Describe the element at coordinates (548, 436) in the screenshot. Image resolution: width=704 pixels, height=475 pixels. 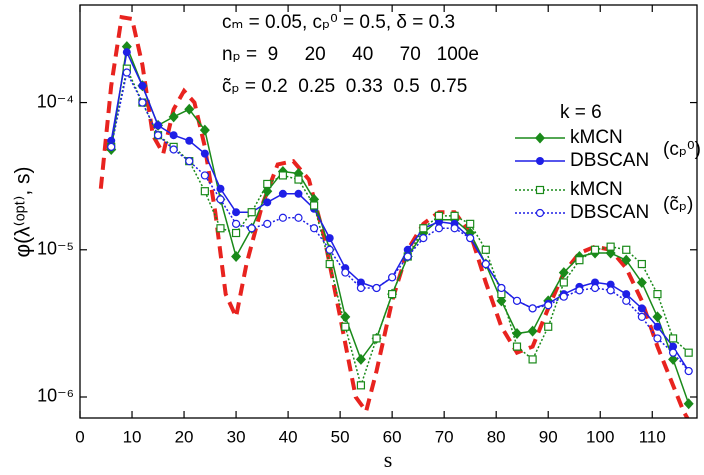
I see `x-tick-label: 90` at that location.